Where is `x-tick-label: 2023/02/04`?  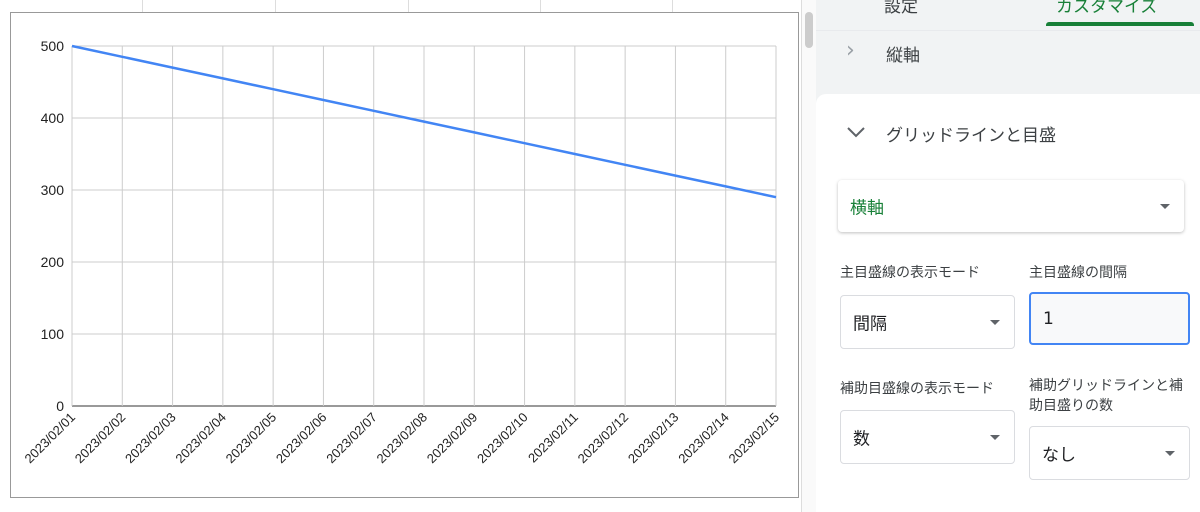 x-tick-label: 2023/02/04 is located at coordinates (200, 438).